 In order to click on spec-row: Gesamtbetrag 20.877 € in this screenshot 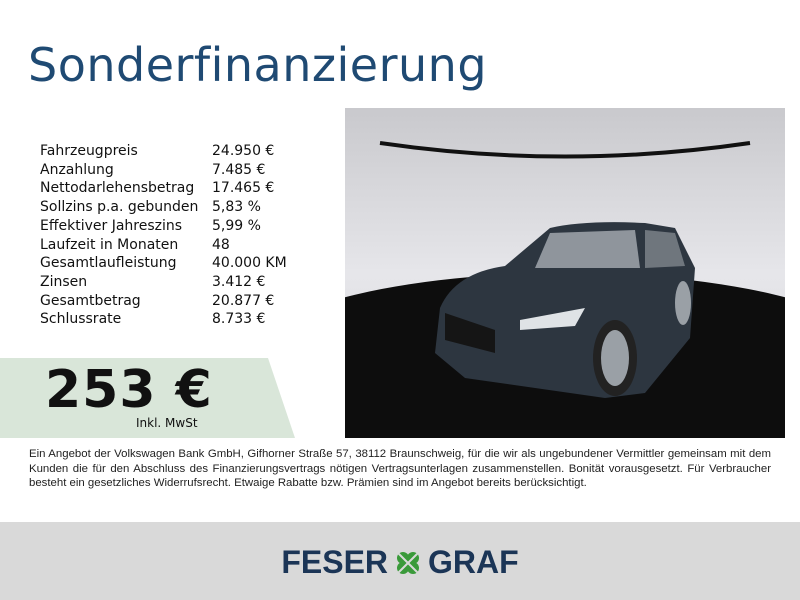, I will do `click(163, 301)`.